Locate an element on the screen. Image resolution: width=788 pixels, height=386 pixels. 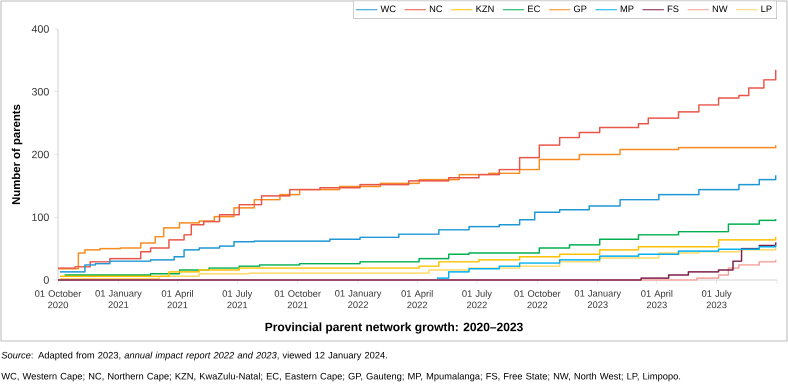
text: Provincial parent network growth: 2020–2023 is located at coordinates (394, 328).